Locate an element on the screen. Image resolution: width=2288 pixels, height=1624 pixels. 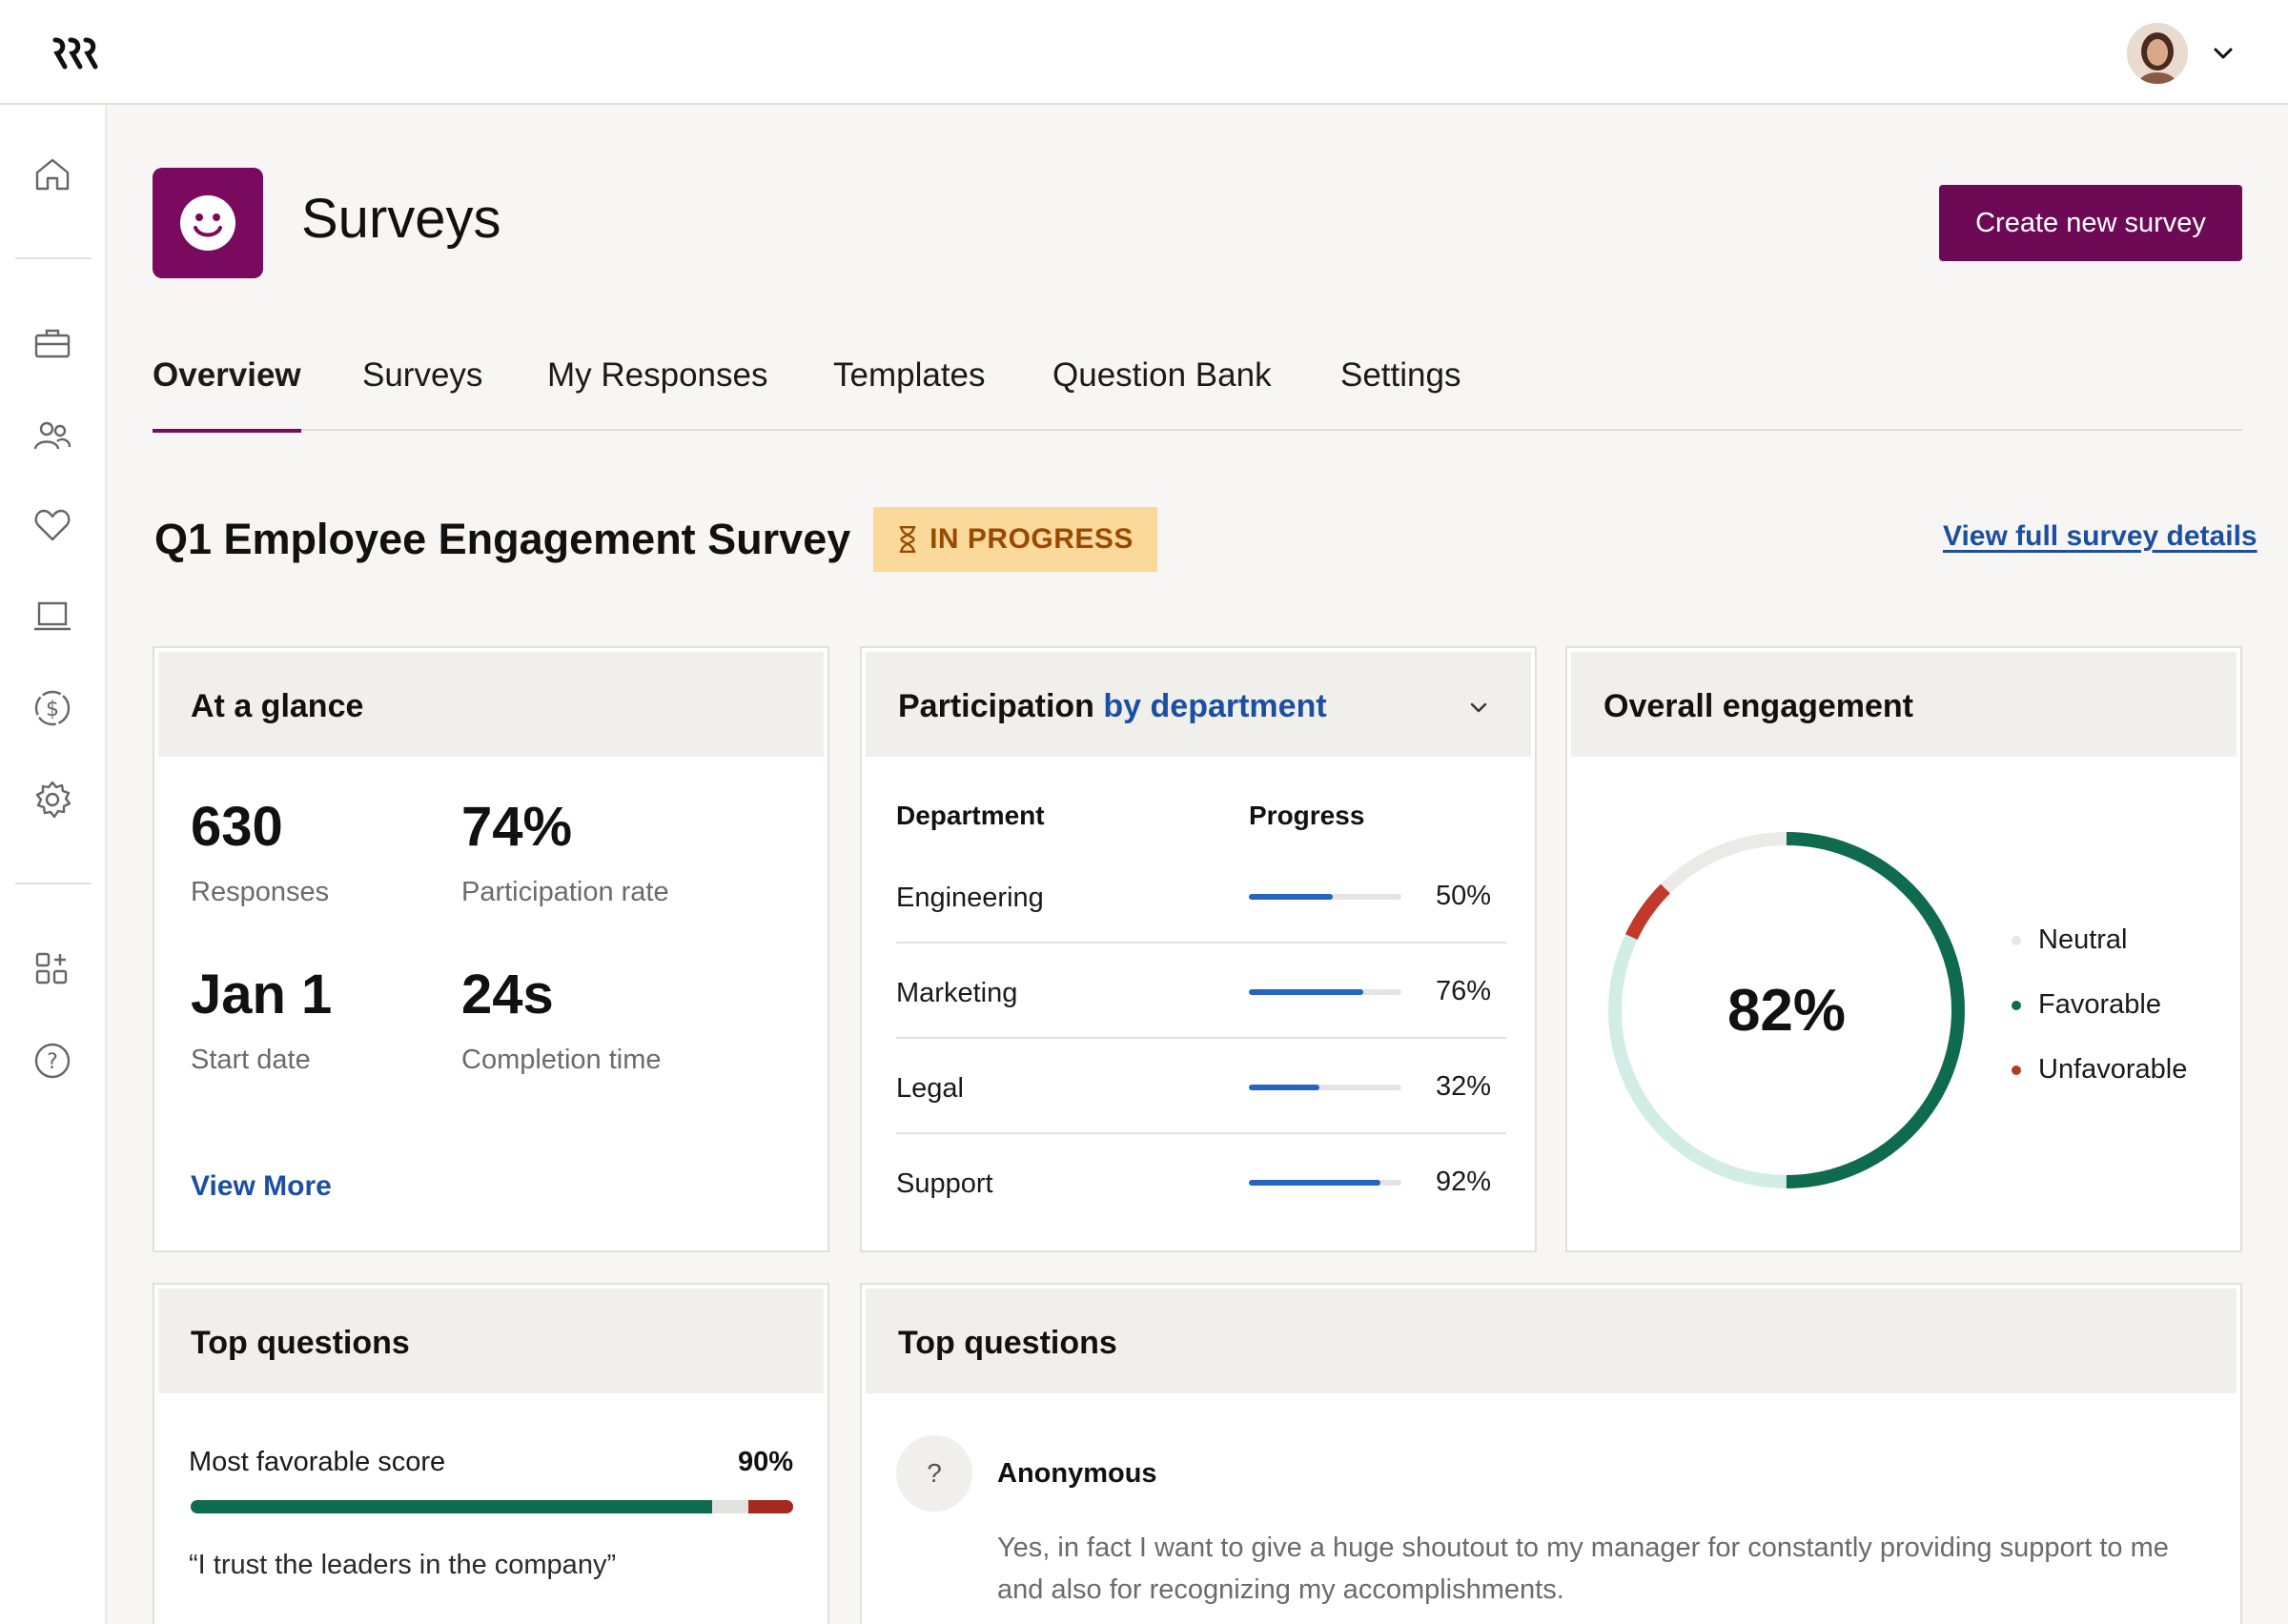
smiley-icon is located at coordinates (208, 223).